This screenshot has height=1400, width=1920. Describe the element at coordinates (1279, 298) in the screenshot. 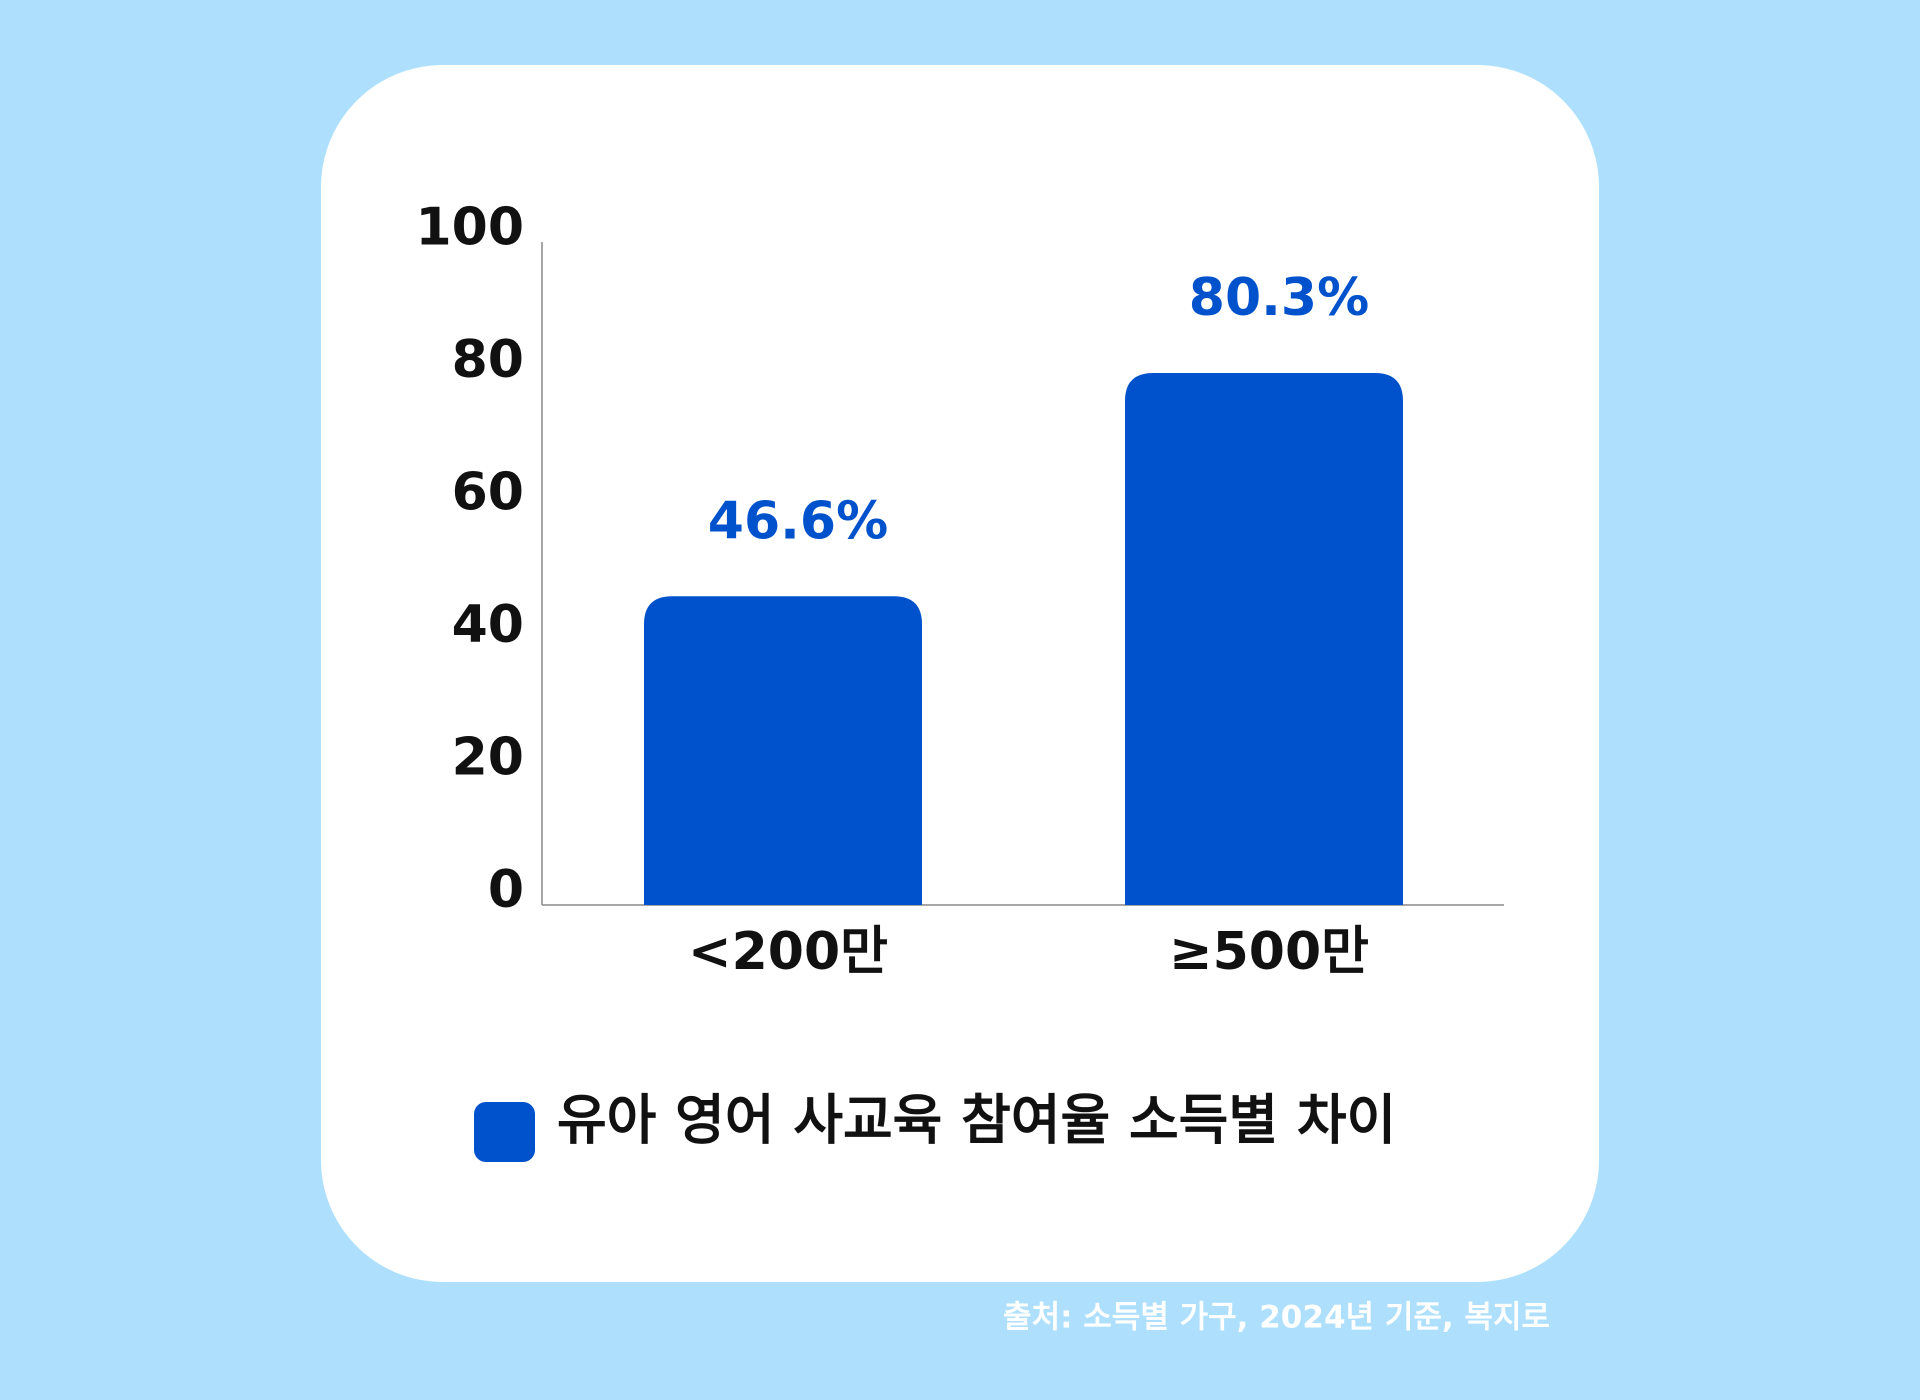

I see `value-label: 80.3%` at that location.